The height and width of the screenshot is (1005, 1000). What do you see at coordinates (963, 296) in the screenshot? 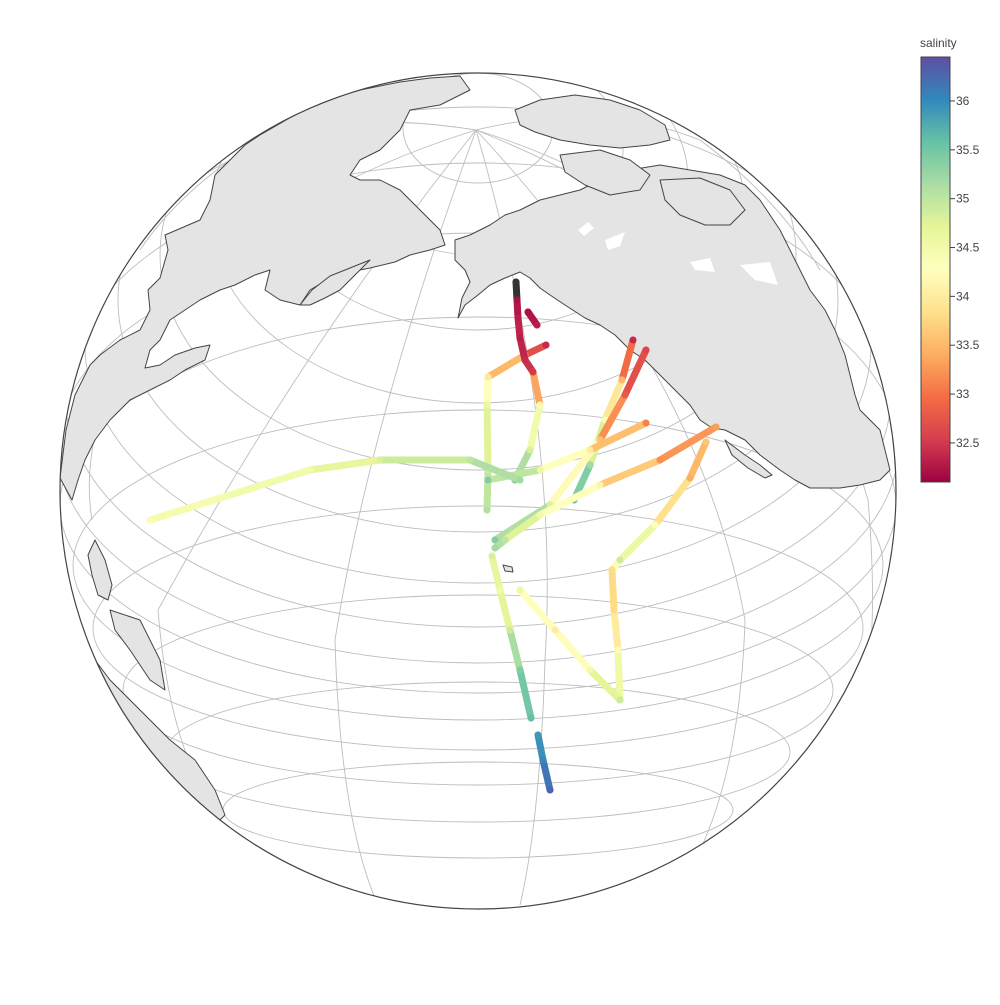
I see `colorbar-tick-label: 34` at bounding box center [963, 296].